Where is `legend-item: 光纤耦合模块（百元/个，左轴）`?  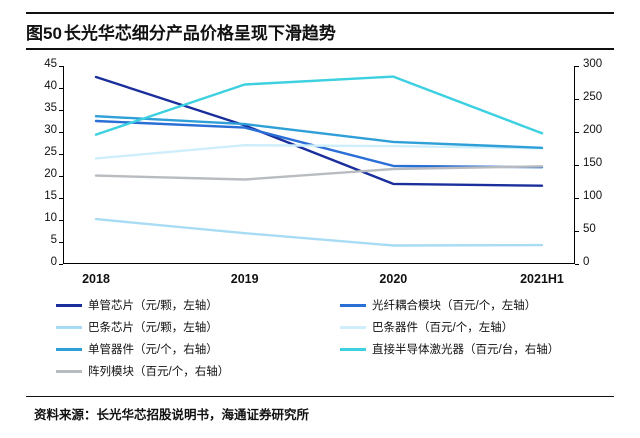
legend-item: 光纤耦合模块（百元/个，左轴） is located at coordinates (438, 305).